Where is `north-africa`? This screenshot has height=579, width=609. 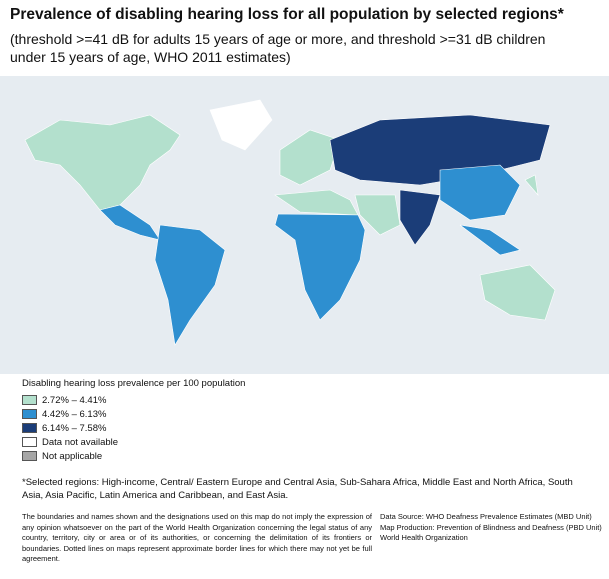 north-africa is located at coordinates (316, 202).